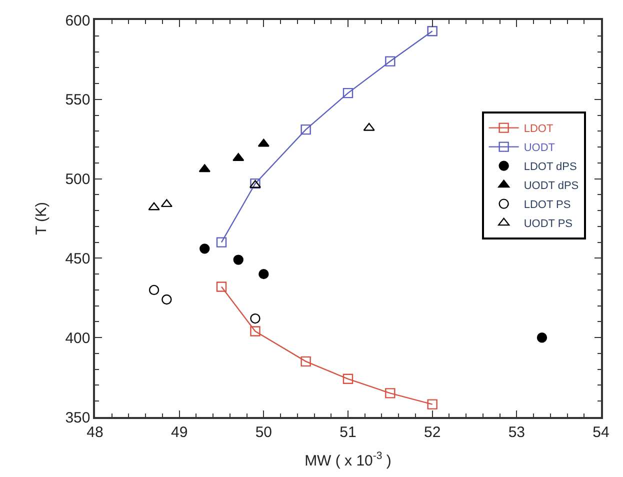  What do you see at coordinates (77, 21) in the screenshot?
I see `y-tick-label: 600` at bounding box center [77, 21].